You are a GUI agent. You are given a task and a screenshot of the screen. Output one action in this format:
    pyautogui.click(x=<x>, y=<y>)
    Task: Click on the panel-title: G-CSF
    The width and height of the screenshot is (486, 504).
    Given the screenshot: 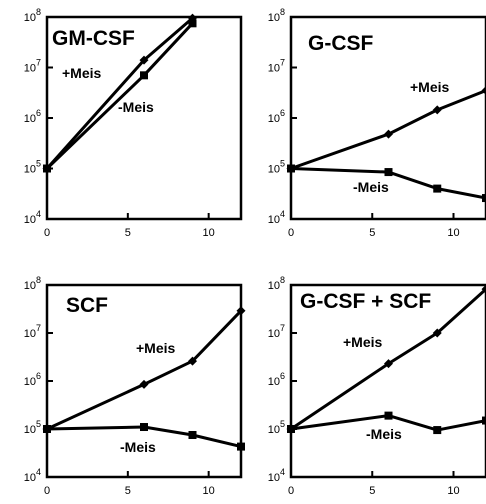 What is the action you would take?
    pyautogui.click(x=341, y=43)
    